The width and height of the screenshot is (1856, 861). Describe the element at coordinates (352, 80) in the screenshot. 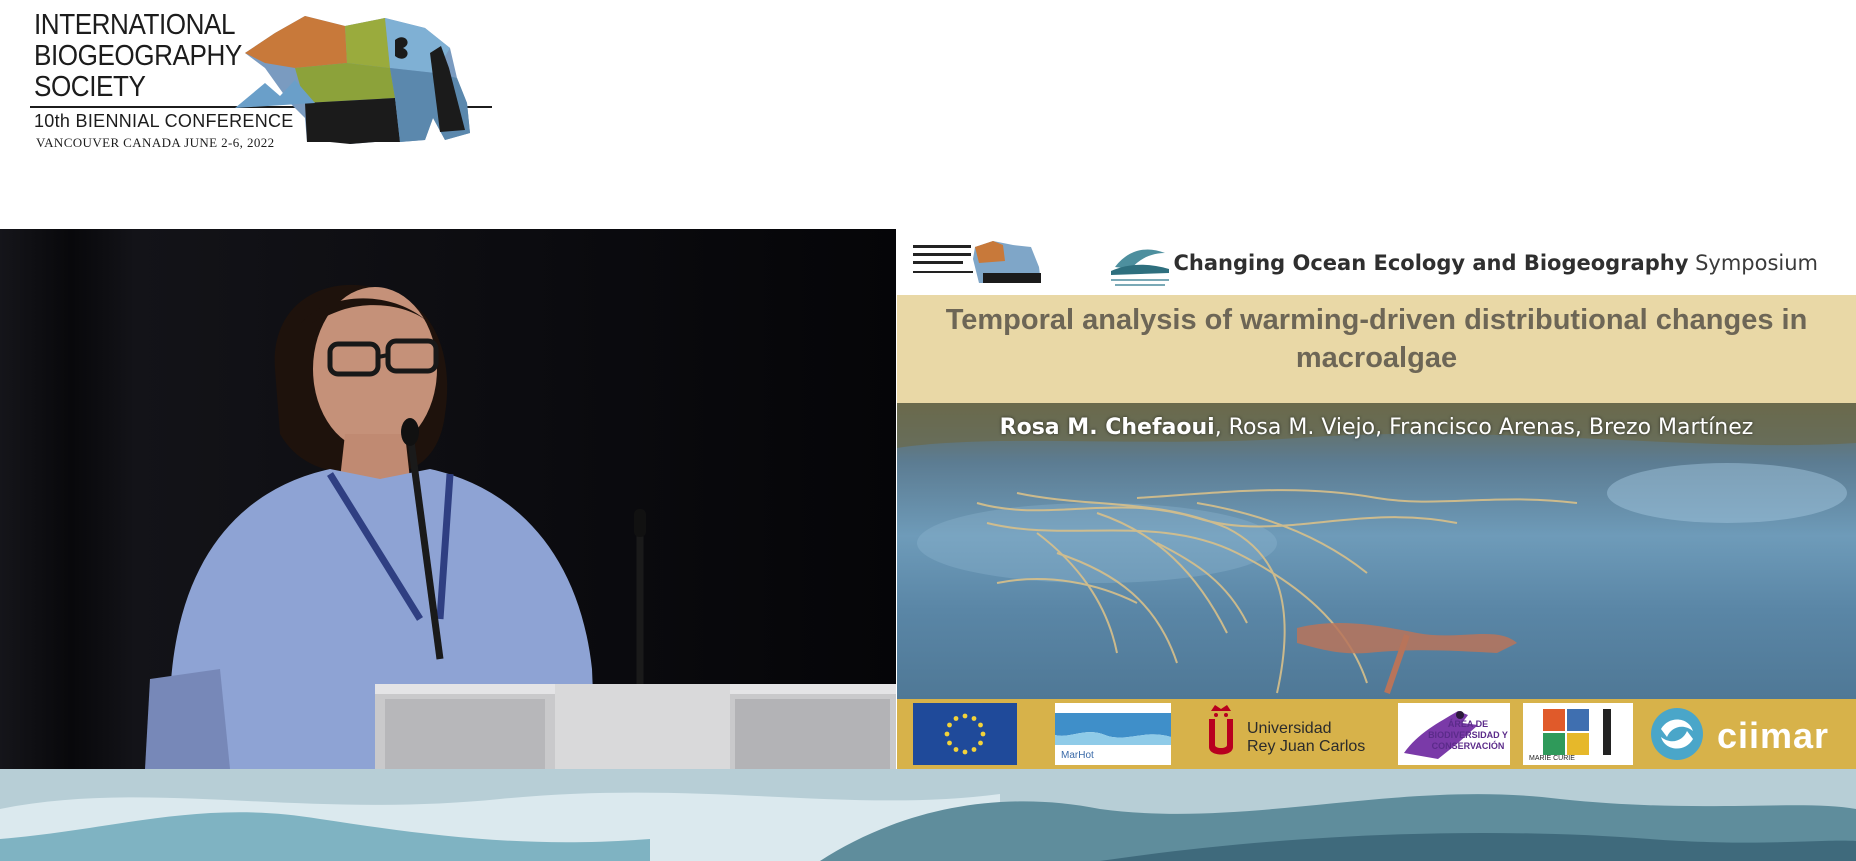

I see `bear-emblem-icon` at that location.